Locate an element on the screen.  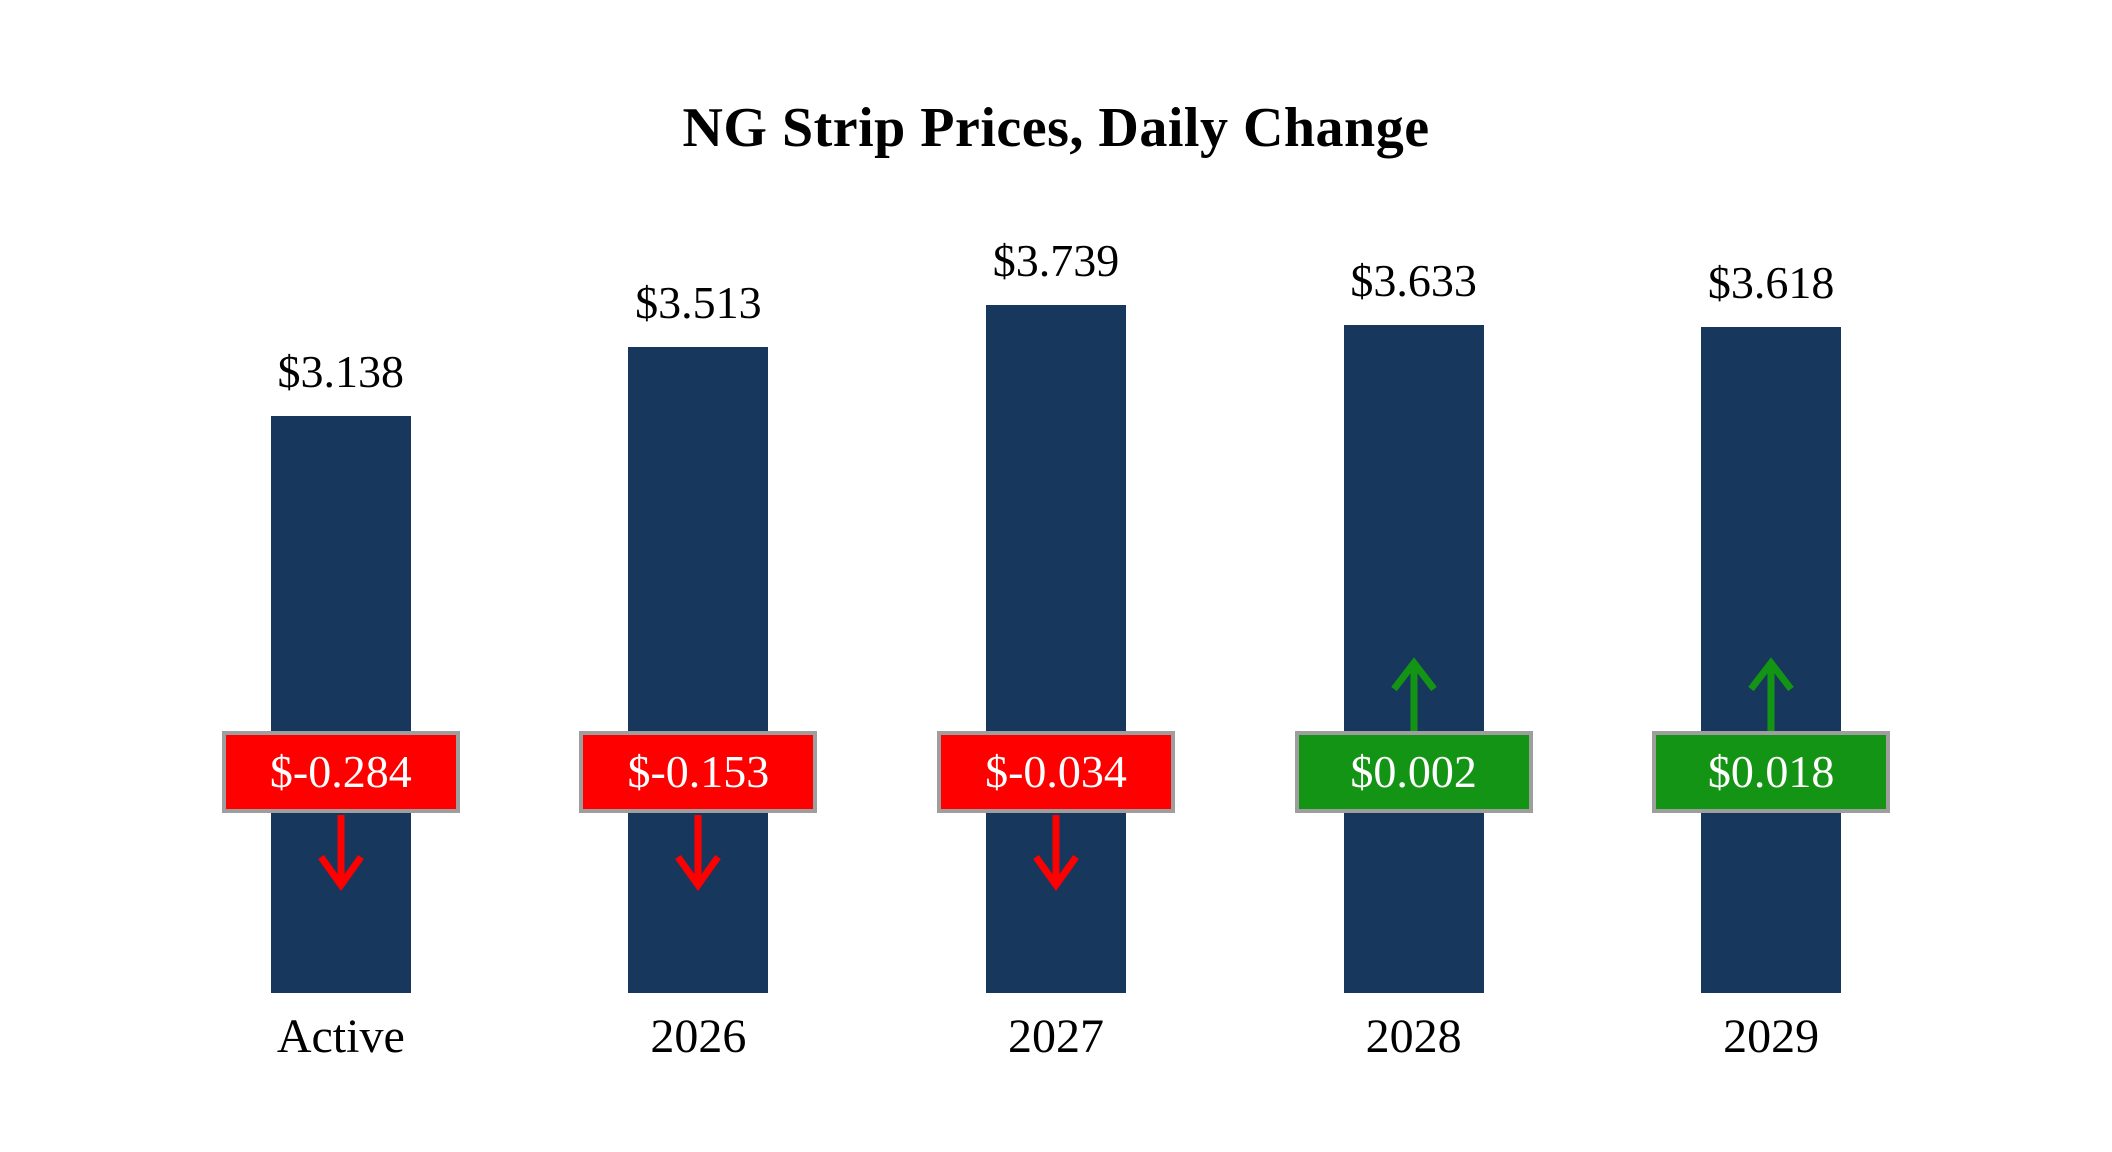
category-label: 2026 is located at coordinates (698, 1036).